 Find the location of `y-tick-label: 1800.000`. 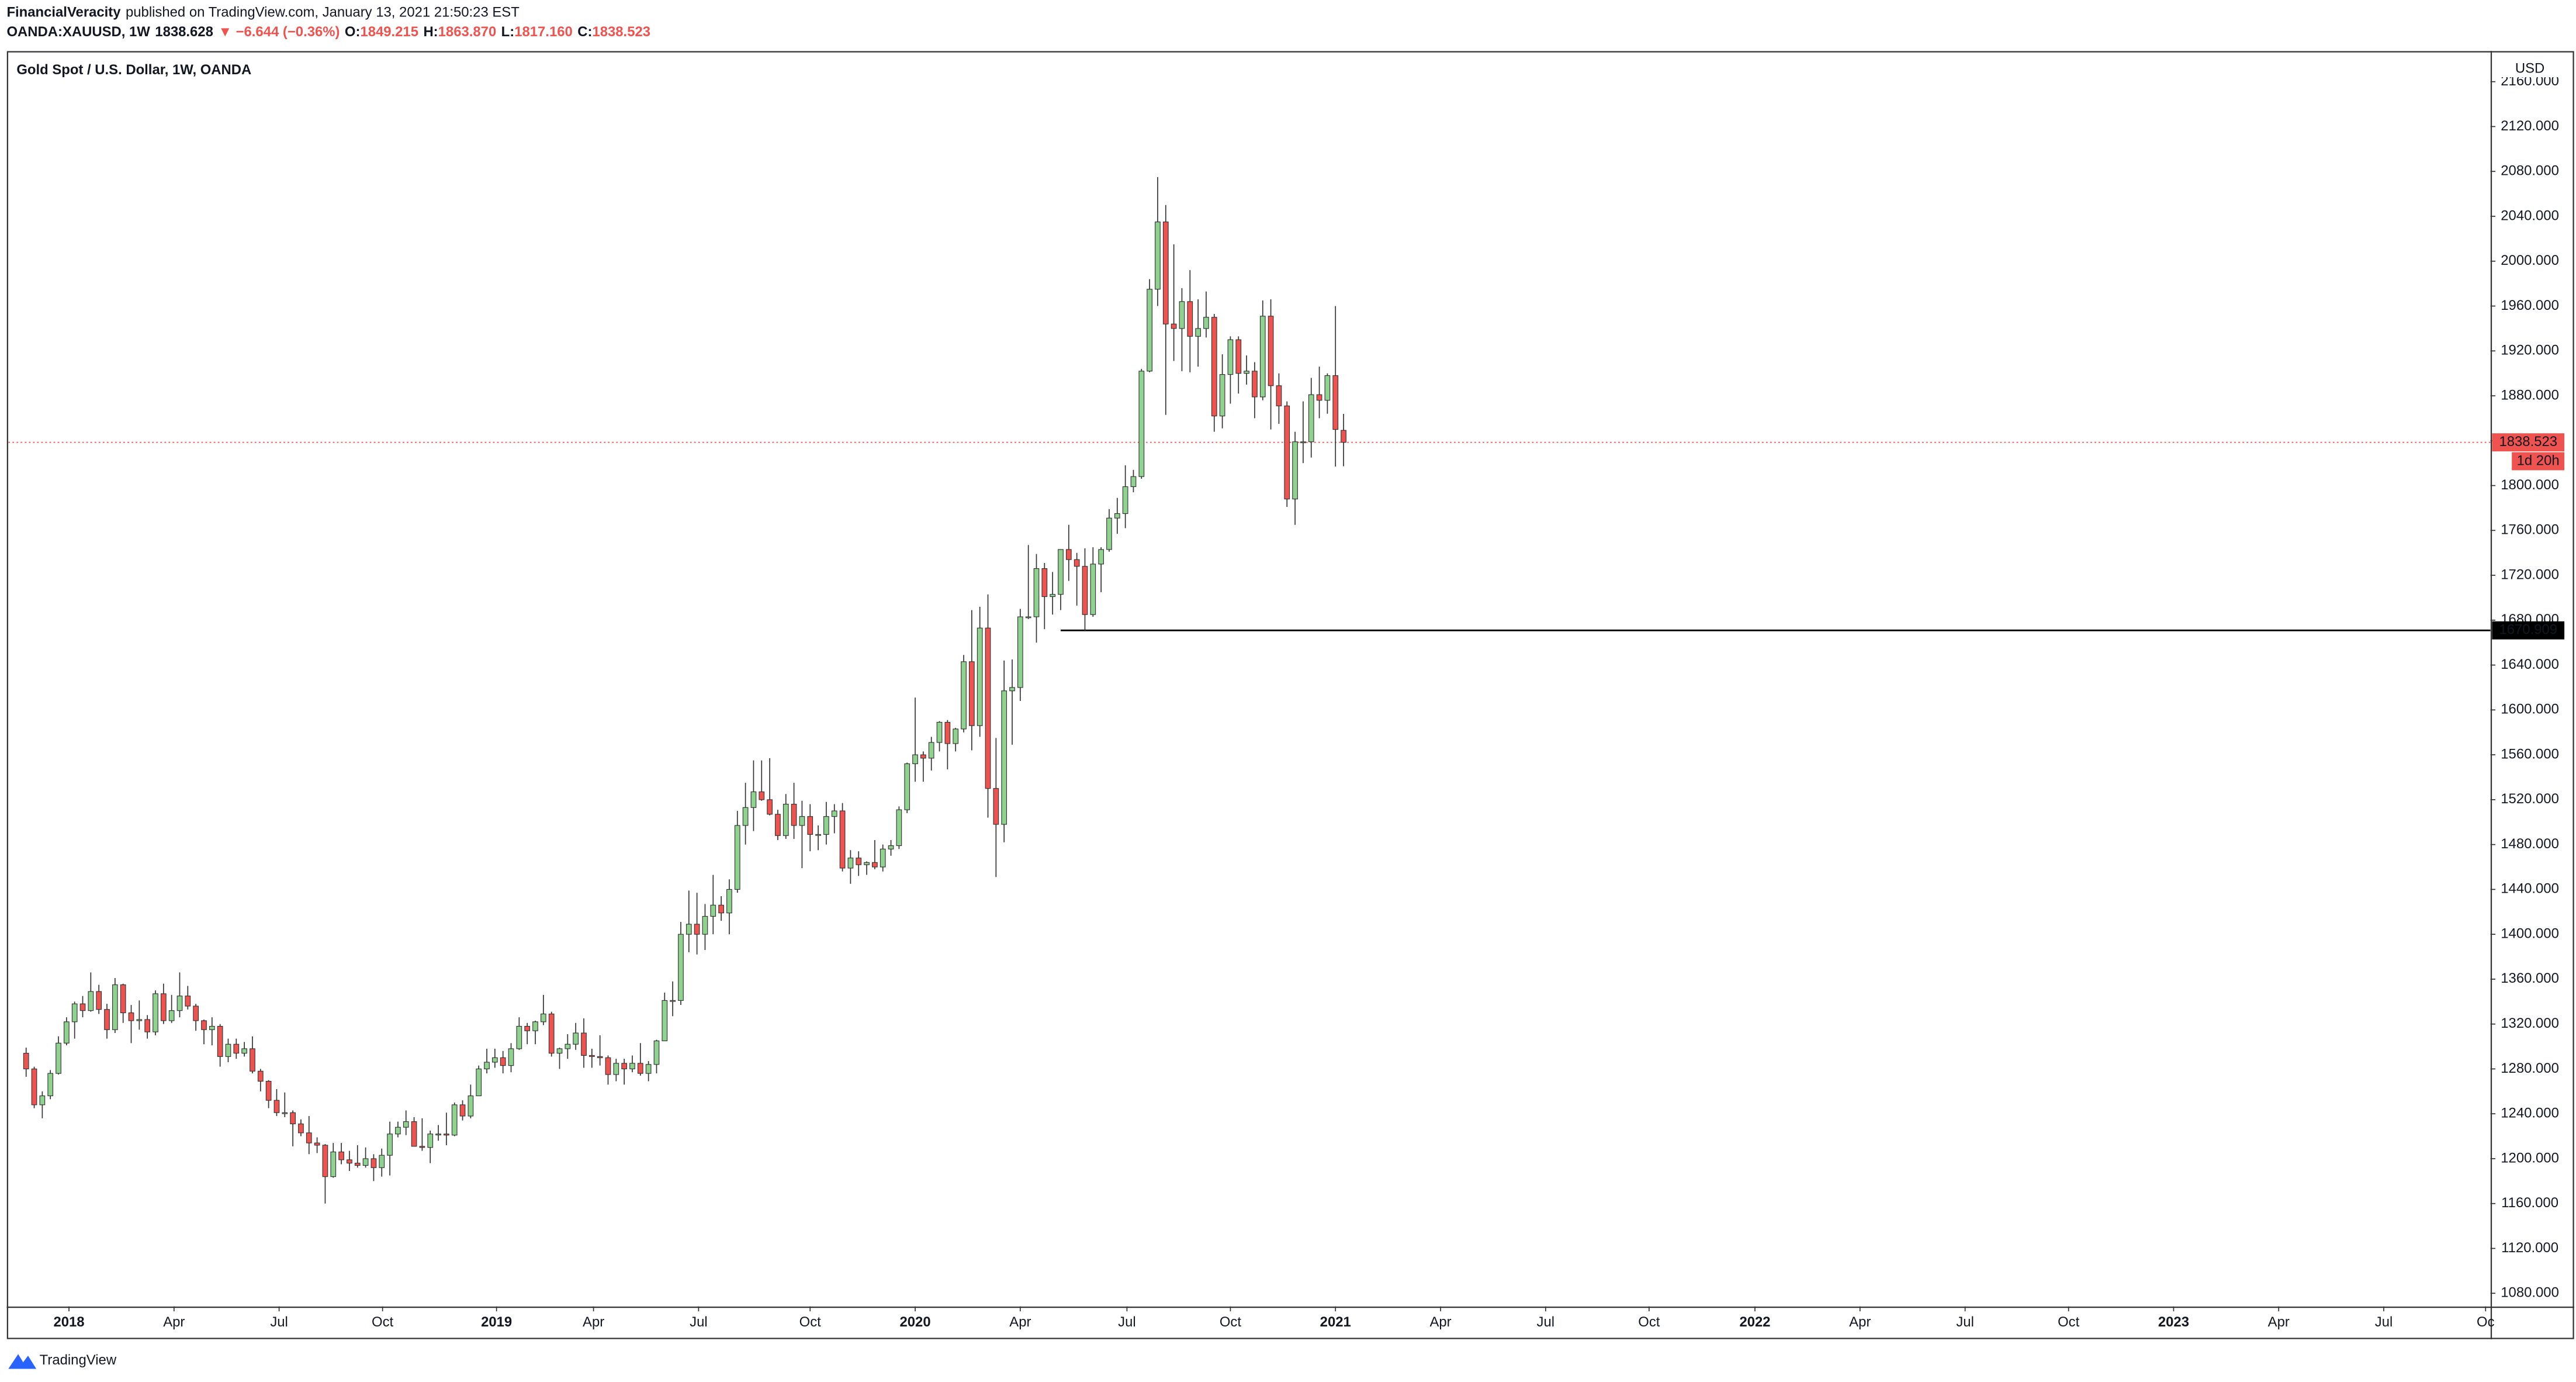

y-tick-label: 1800.000 is located at coordinates (2530, 485).